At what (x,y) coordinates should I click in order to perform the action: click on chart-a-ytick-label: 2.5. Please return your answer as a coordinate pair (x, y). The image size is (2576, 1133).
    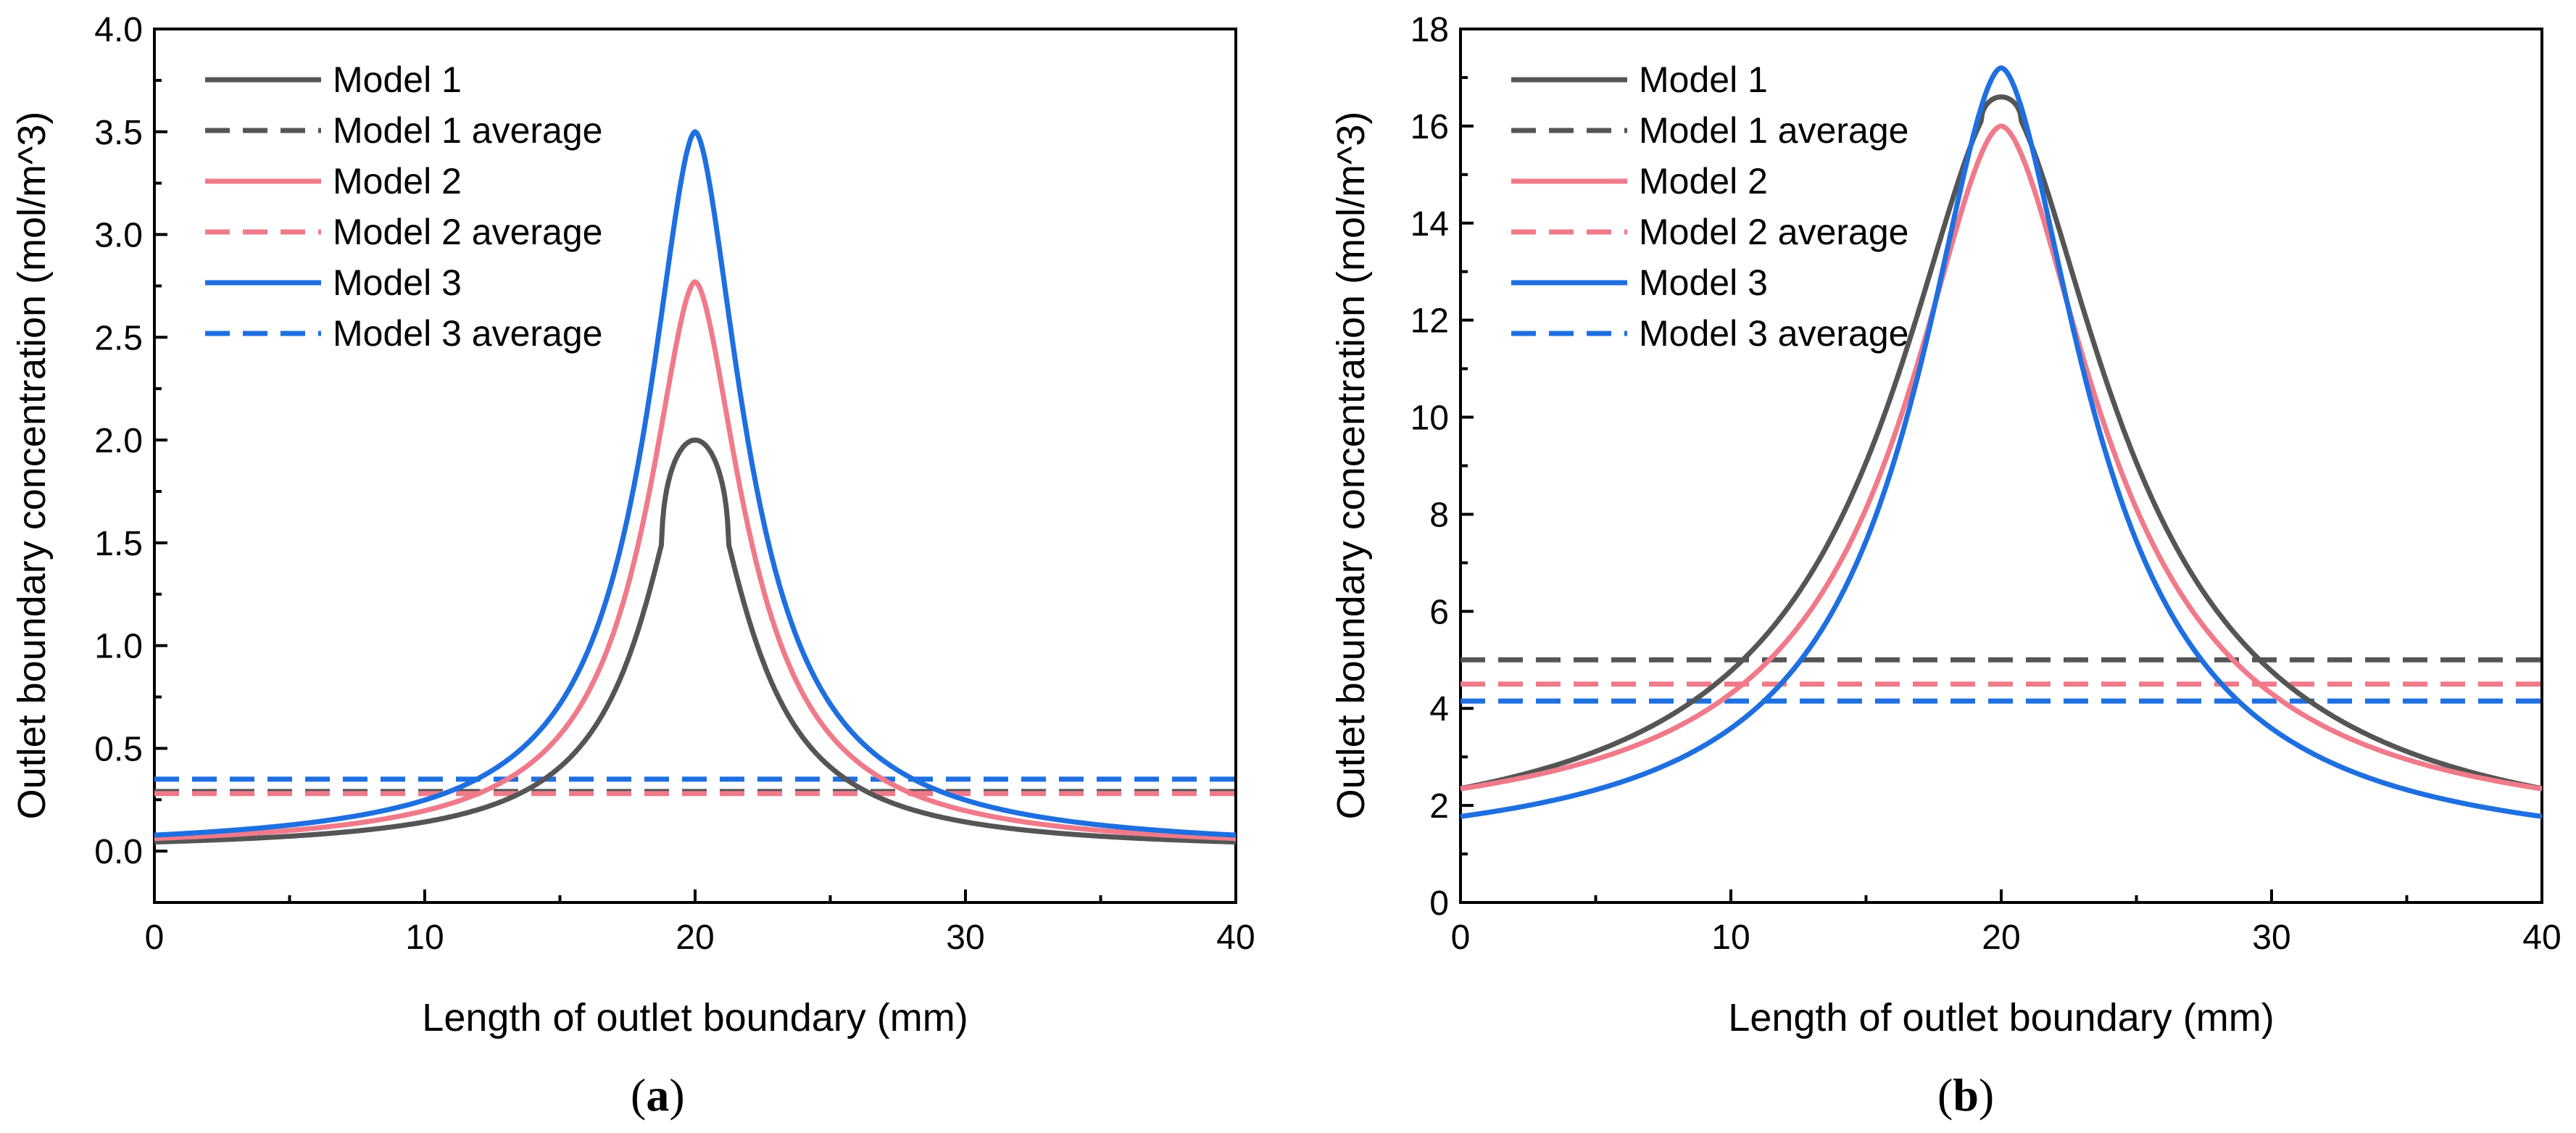
    Looking at the image, I should click on (118, 338).